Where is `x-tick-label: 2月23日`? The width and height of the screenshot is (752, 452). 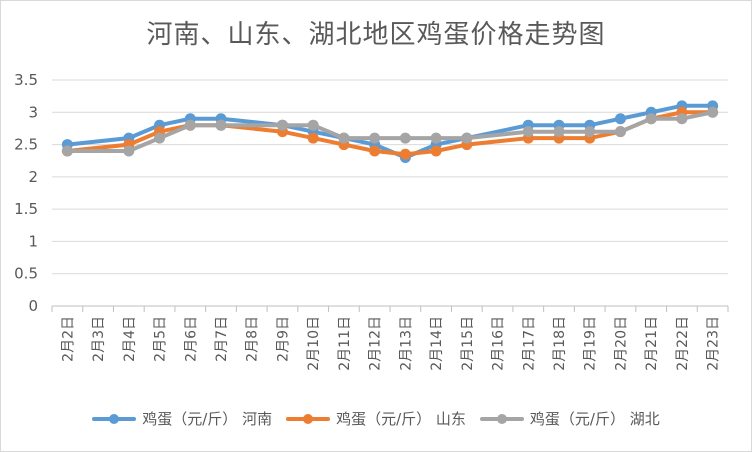 x-tick-label: 2月23日 is located at coordinates (714, 343).